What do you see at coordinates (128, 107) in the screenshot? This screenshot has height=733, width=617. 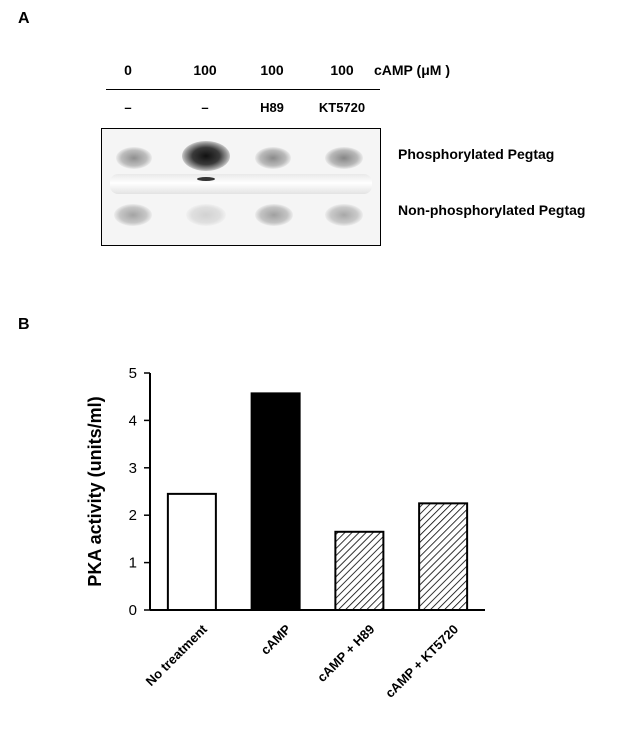 I see `inhibitor-lane-1: –` at bounding box center [128, 107].